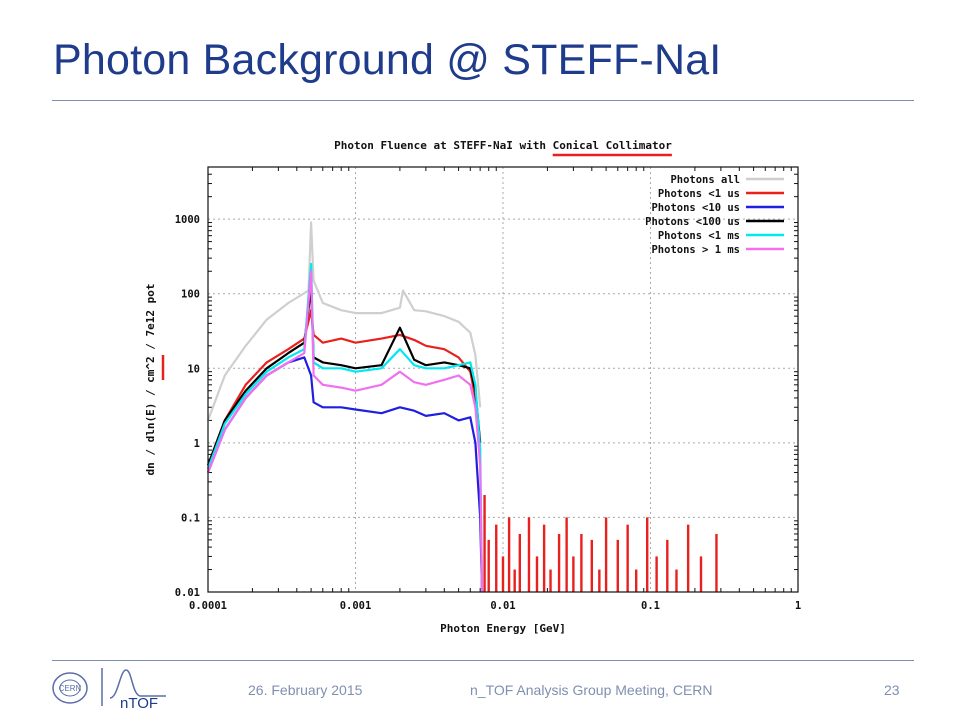 This screenshot has height=720, width=960. Describe the element at coordinates (699, 194) in the screenshot. I see `legend-label: Photons <1 us` at that location.